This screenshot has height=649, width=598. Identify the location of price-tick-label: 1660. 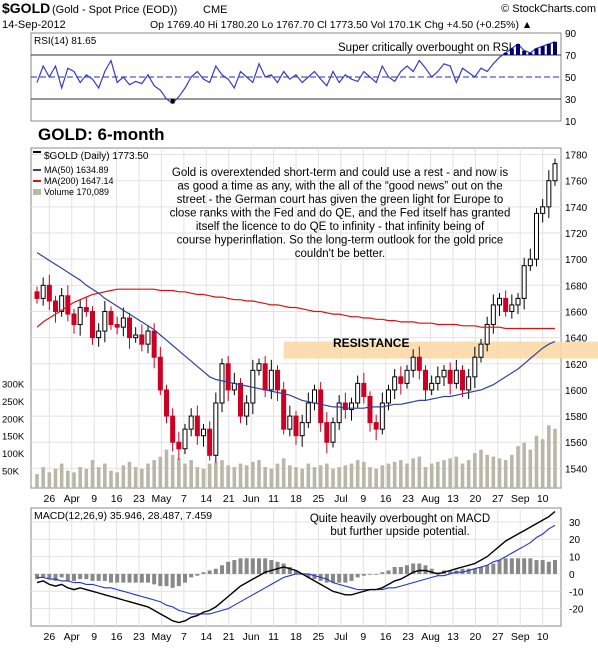
(576, 312).